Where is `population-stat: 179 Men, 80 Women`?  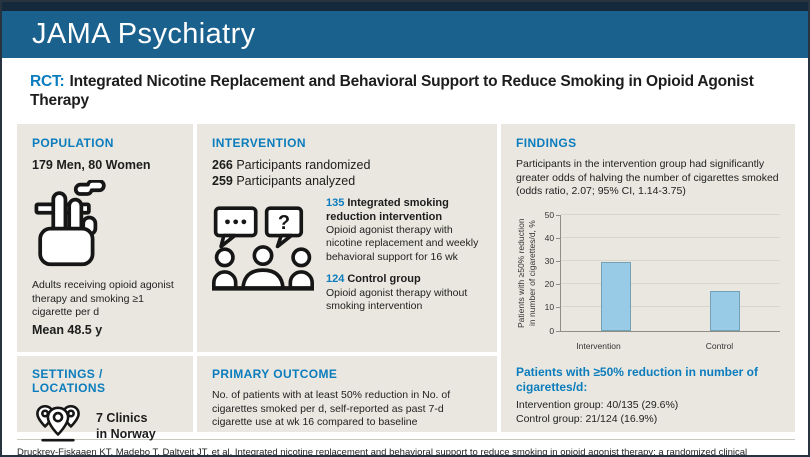
population-stat: 179 Men, 80 Women is located at coordinates (91, 165).